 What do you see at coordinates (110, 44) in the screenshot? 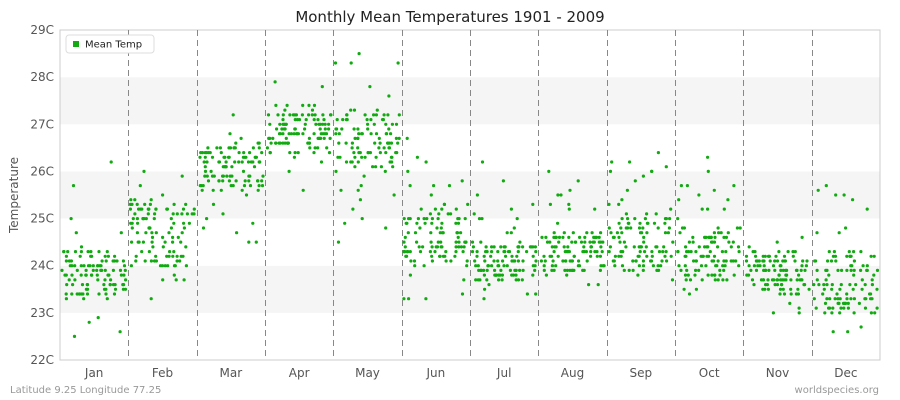
I see `legend-box` at bounding box center [110, 44].